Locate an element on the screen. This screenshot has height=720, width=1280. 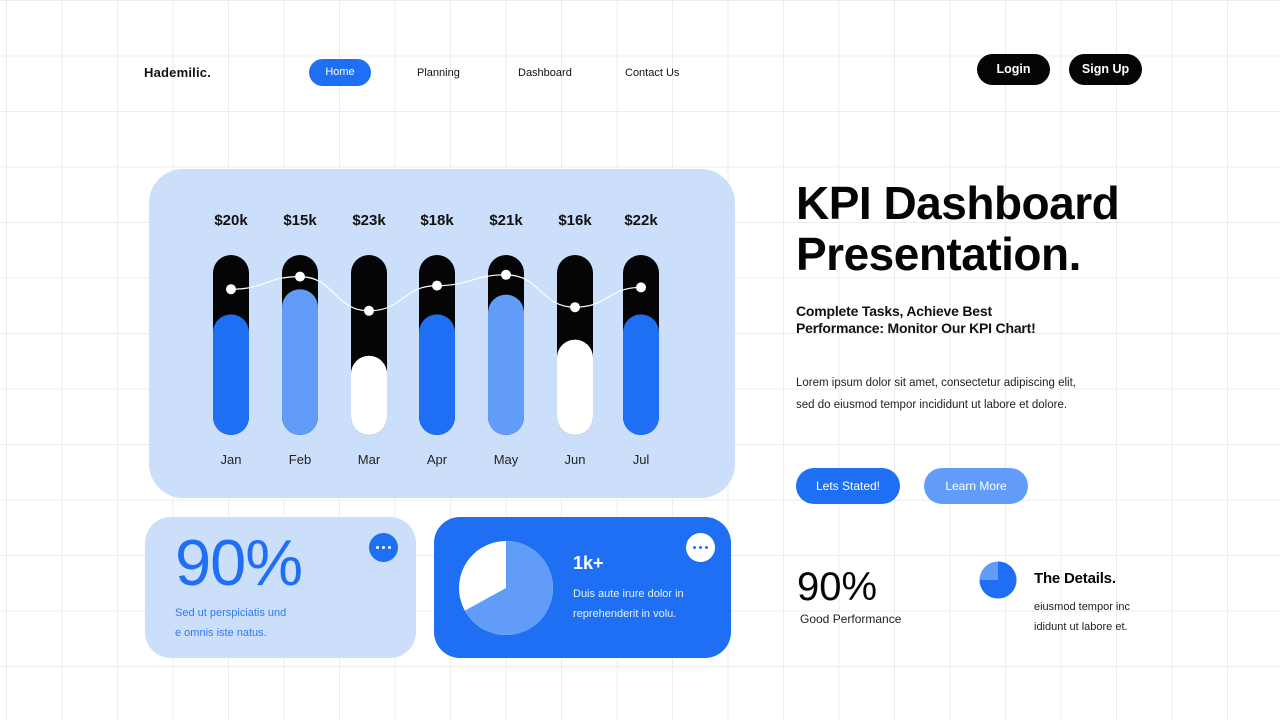
users-value: 1k+ is located at coordinates (588, 563).